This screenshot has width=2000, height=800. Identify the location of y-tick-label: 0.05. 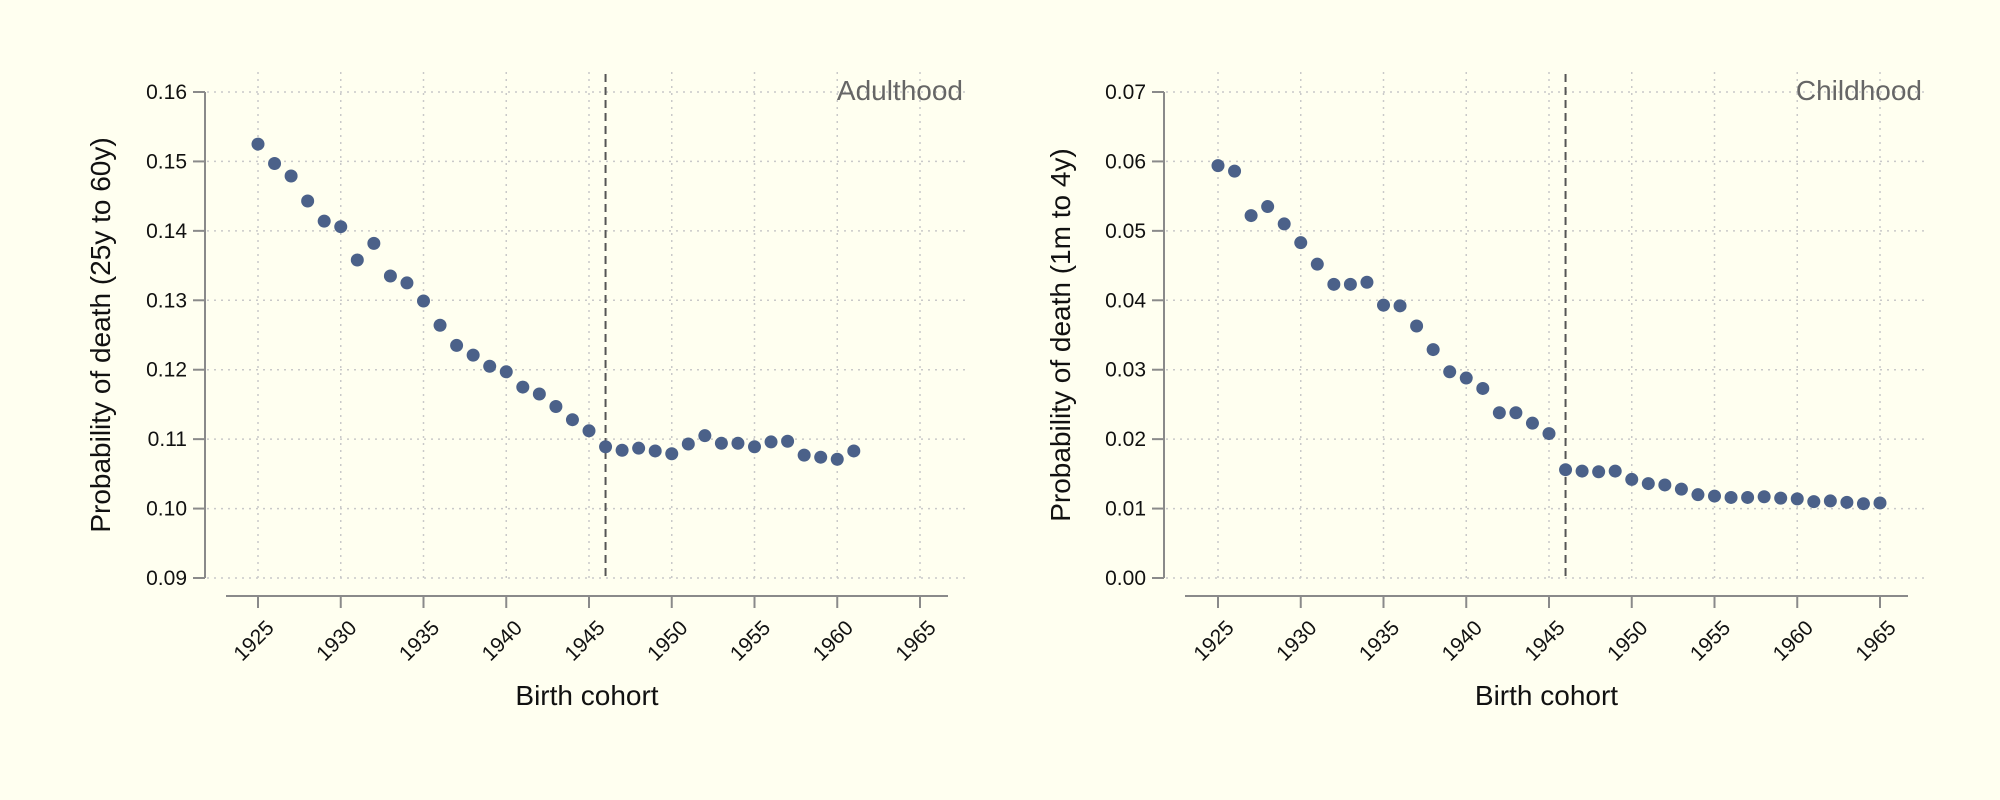
(1125, 231).